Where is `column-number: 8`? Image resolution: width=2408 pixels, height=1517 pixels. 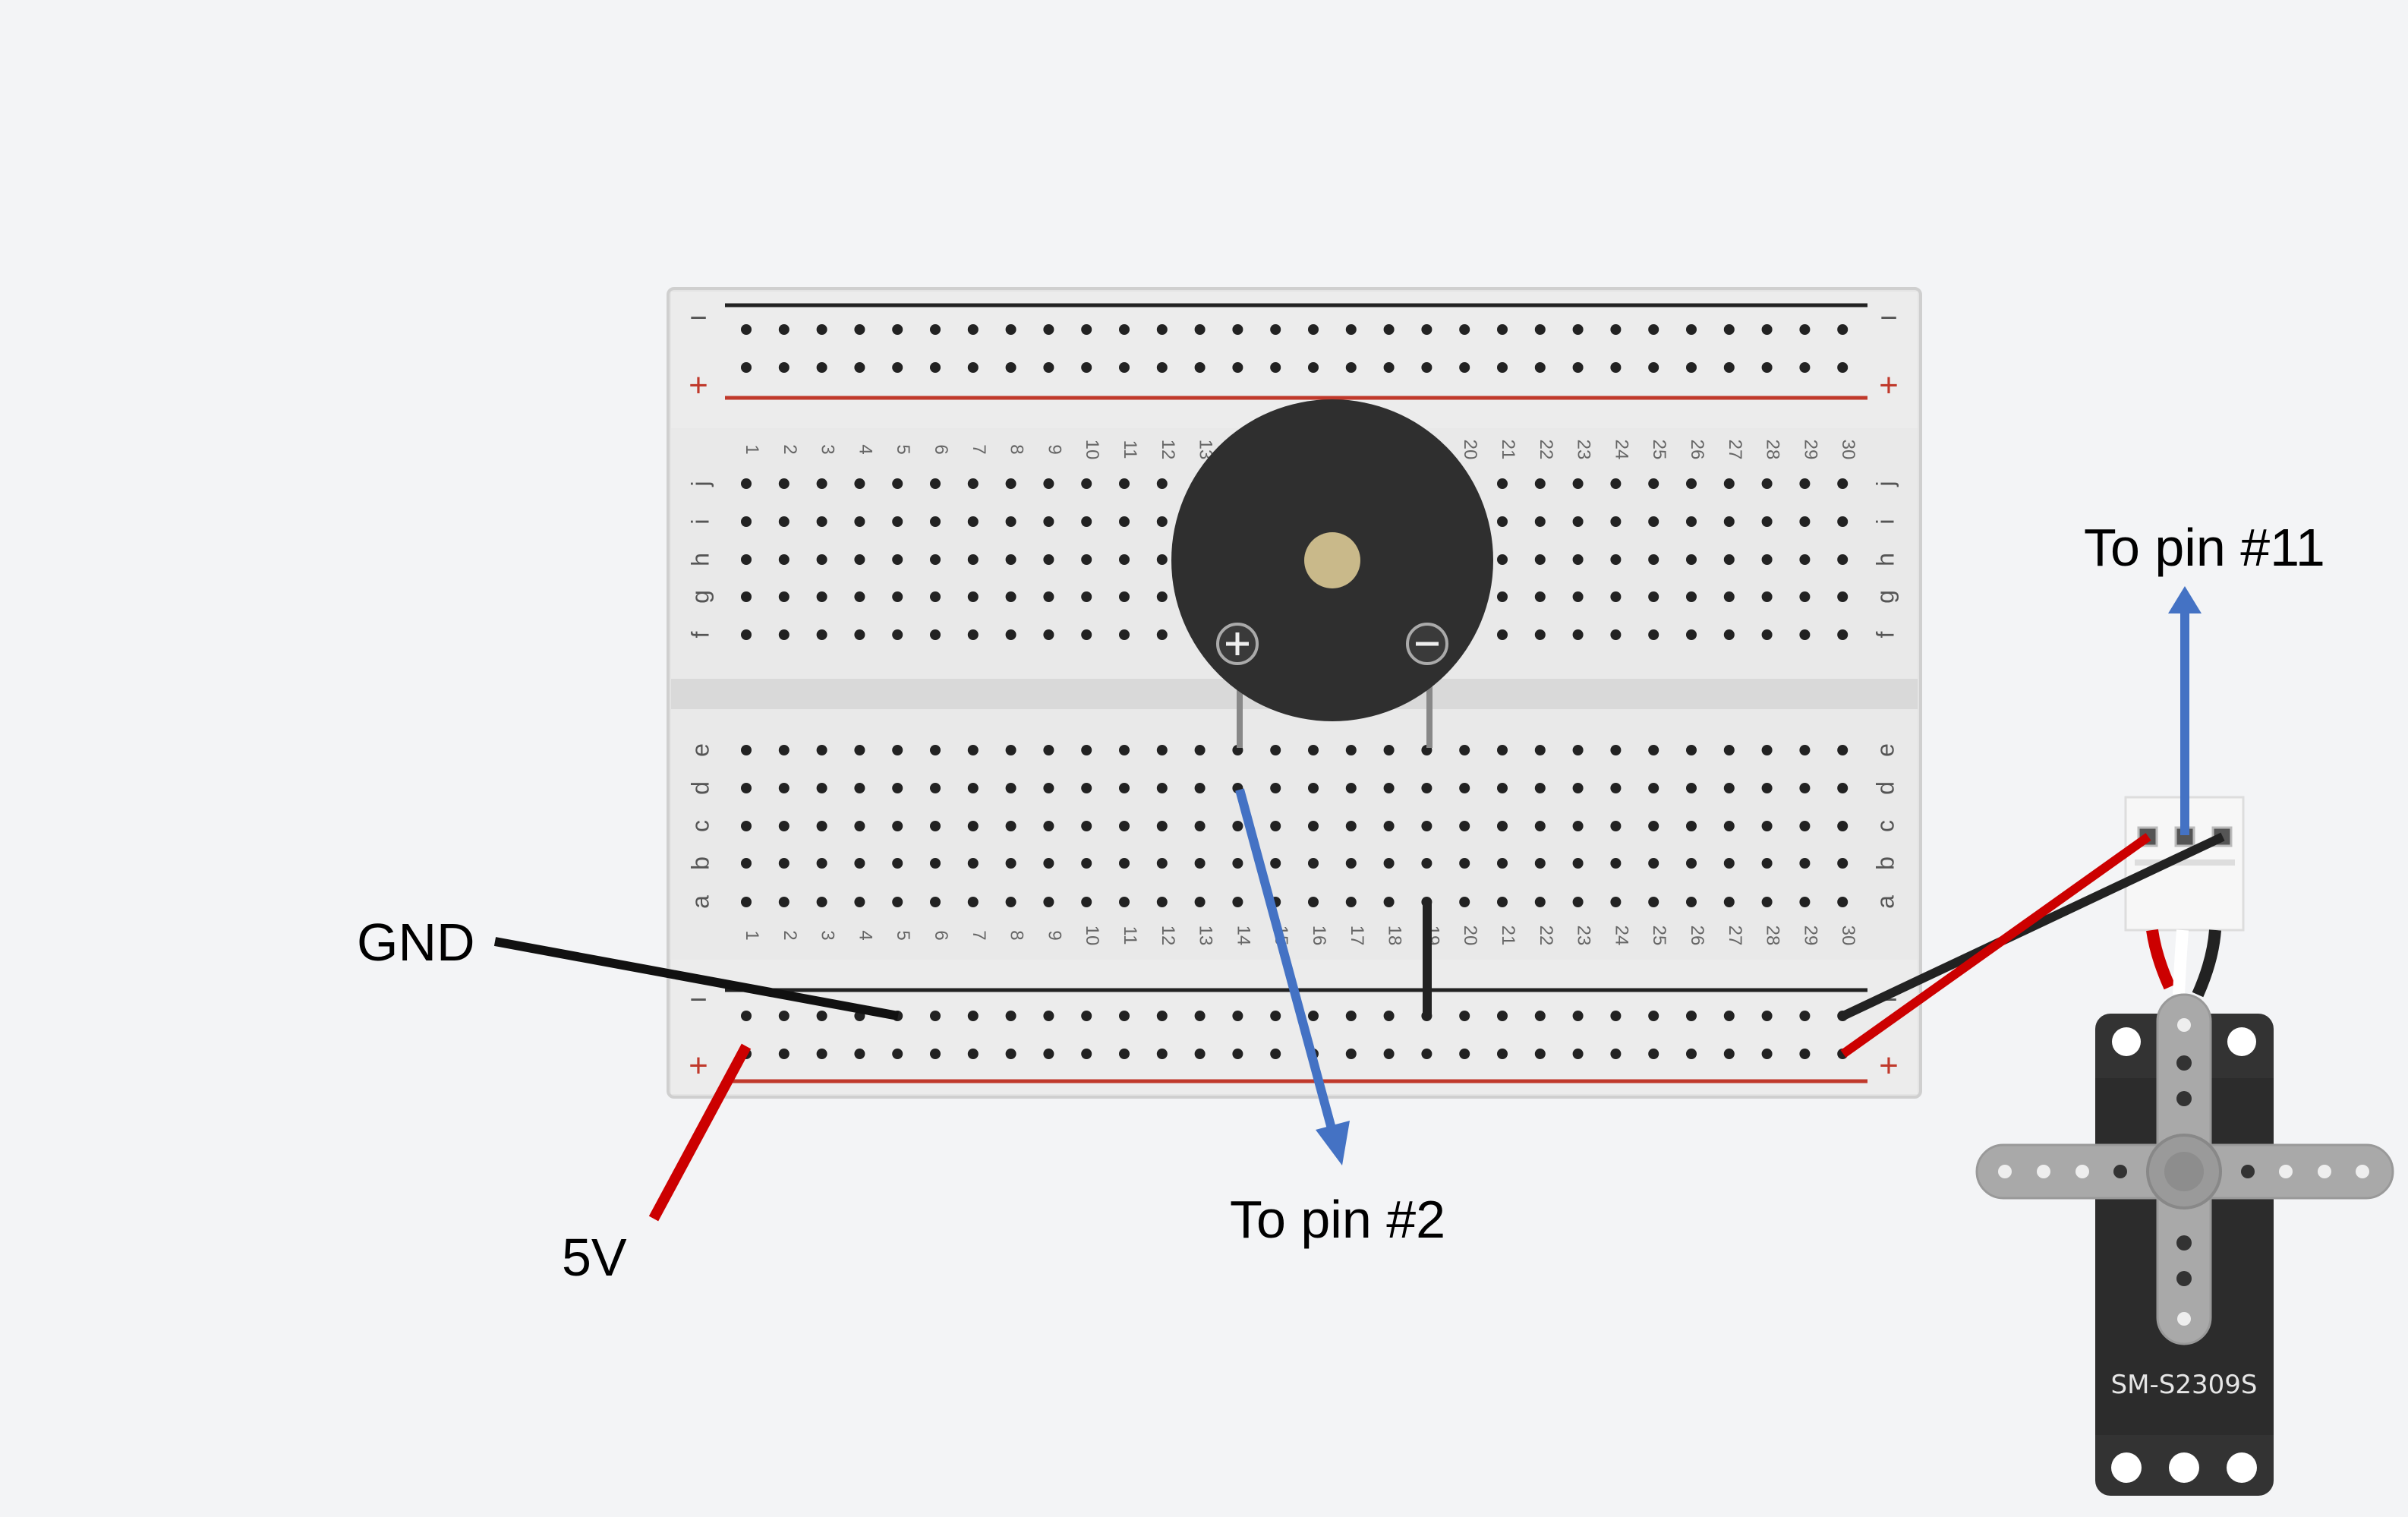 column-number: 8 is located at coordinates (1017, 935).